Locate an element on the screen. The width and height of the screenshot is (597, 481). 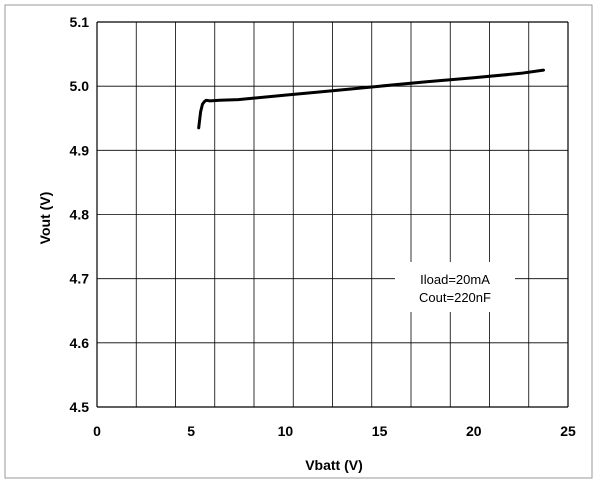
series-layer is located at coordinates (371, 99).